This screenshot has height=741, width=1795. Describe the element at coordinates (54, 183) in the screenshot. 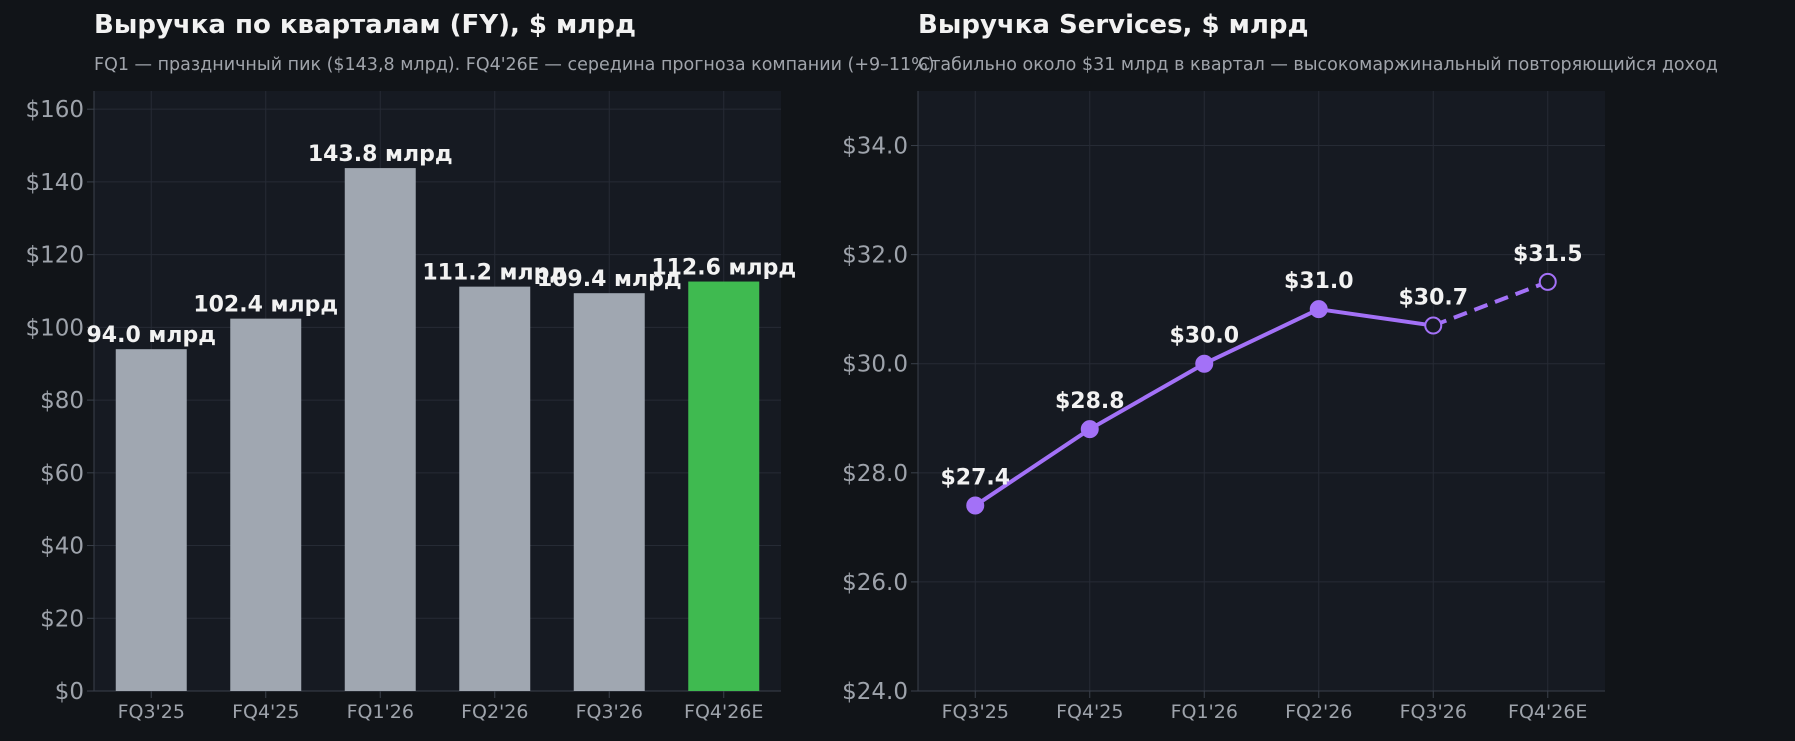

I see `revenue-ytick-label: $140` at that location.